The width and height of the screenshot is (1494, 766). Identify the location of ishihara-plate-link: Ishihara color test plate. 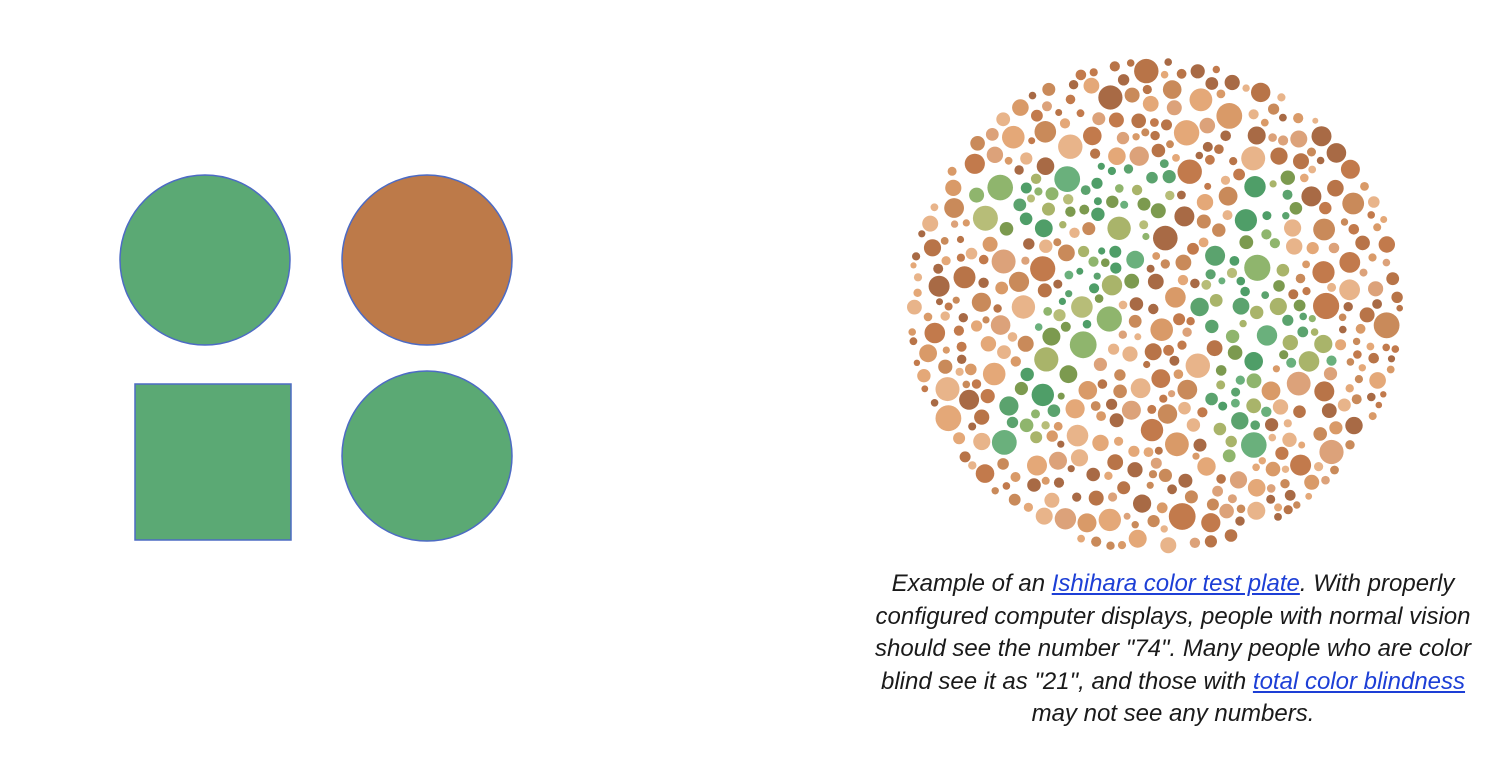
(1175, 583).